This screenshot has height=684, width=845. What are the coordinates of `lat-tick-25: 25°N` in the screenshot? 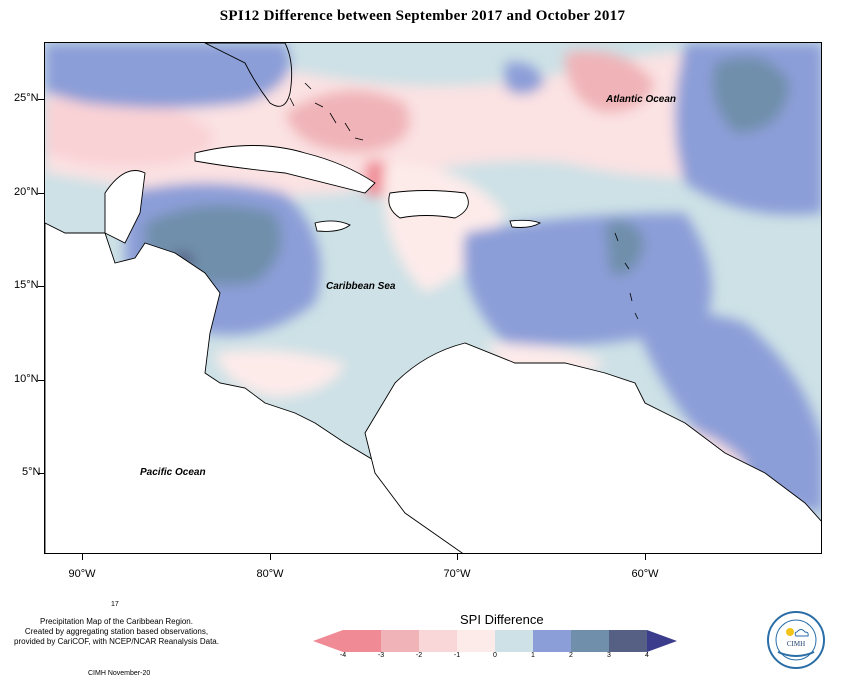 It's located at (26, 98).